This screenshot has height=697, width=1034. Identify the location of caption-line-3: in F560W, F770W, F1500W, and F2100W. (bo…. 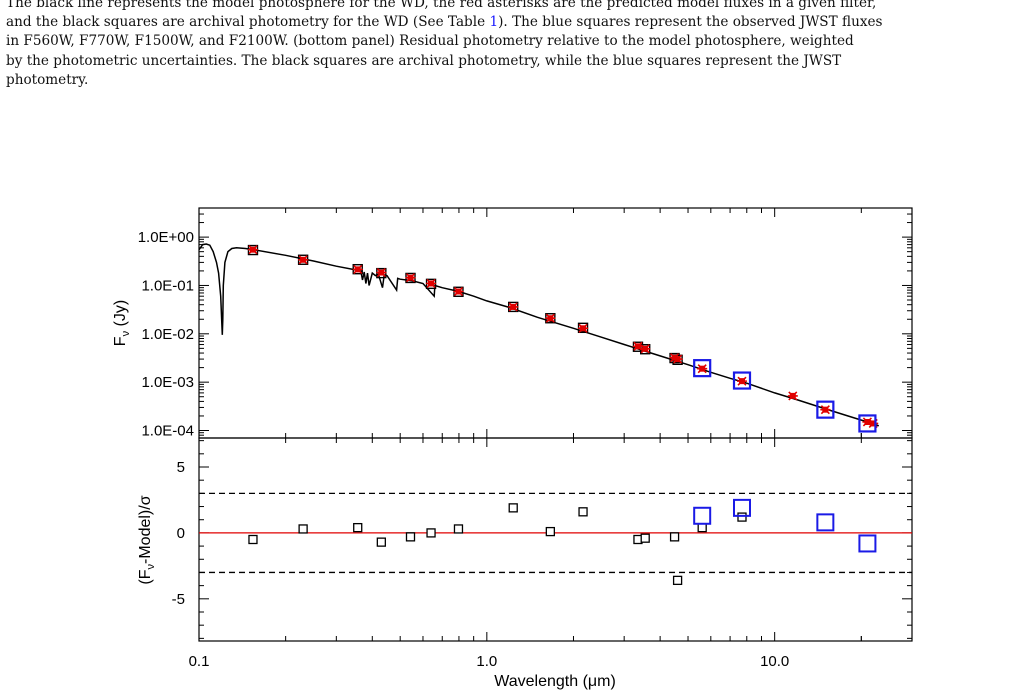
(430, 41).